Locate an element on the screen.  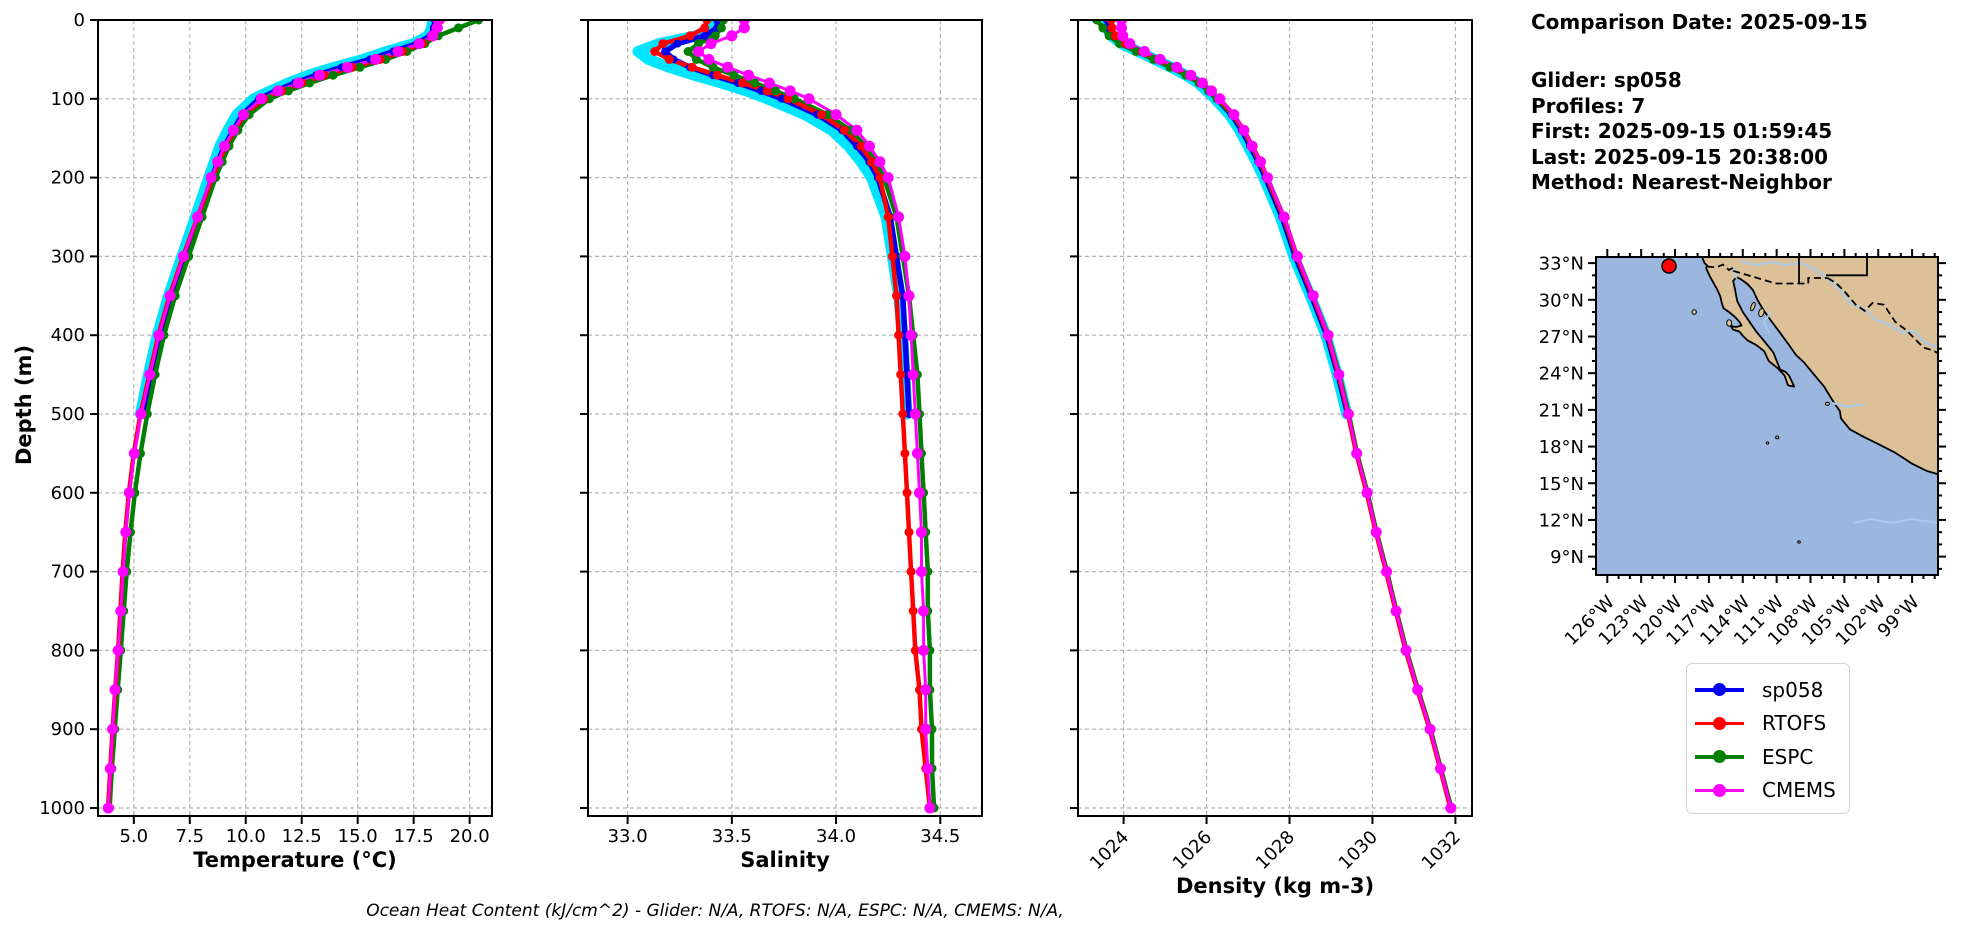
x-tick-label: 15.0 is located at coordinates (358, 836).